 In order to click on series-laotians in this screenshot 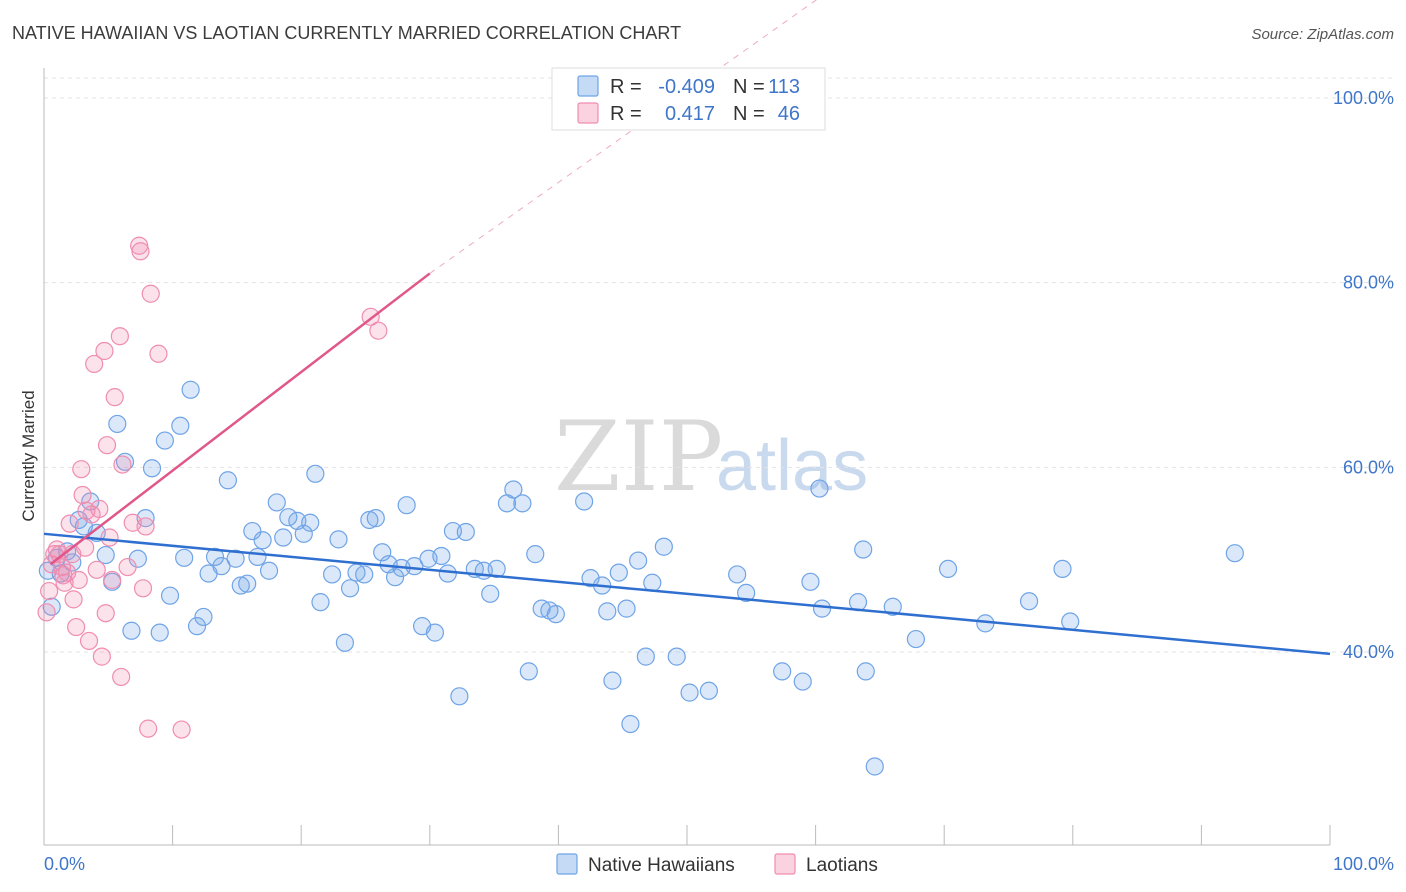, I will do `click(212, 487)`.